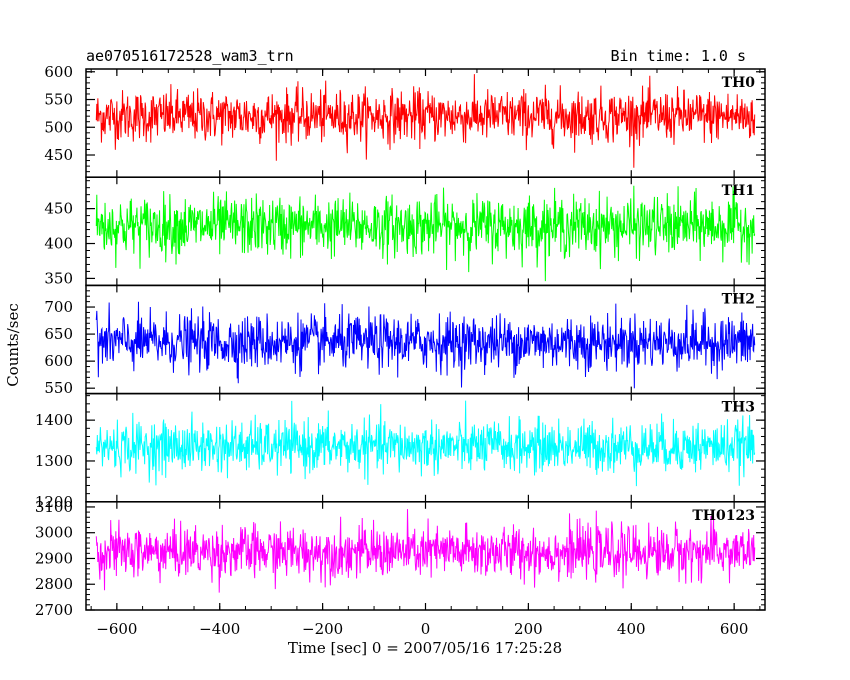  What do you see at coordinates (54, 558) in the screenshot?
I see `y-tick-label: 2900` at bounding box center [54, 558].